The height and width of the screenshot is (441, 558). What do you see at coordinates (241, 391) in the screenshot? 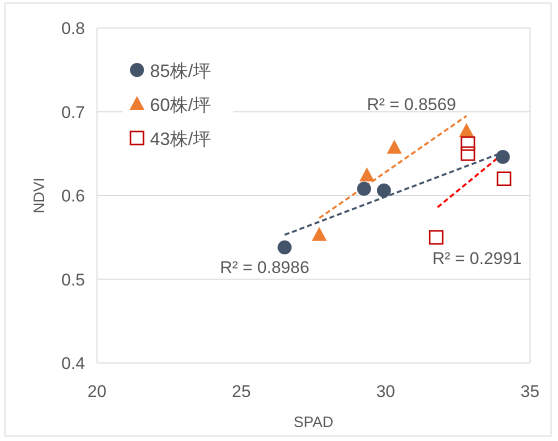
I see `x-tick-label: 25` at bounding box center [241, 391].